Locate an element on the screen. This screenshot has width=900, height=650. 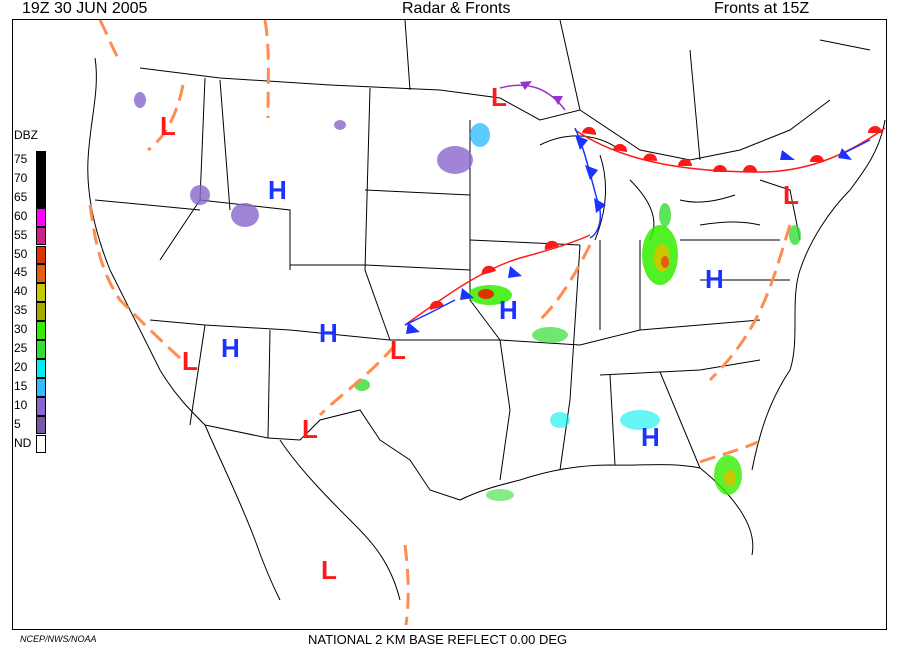
legend-label: 45 is located at coordinates (21, 272).